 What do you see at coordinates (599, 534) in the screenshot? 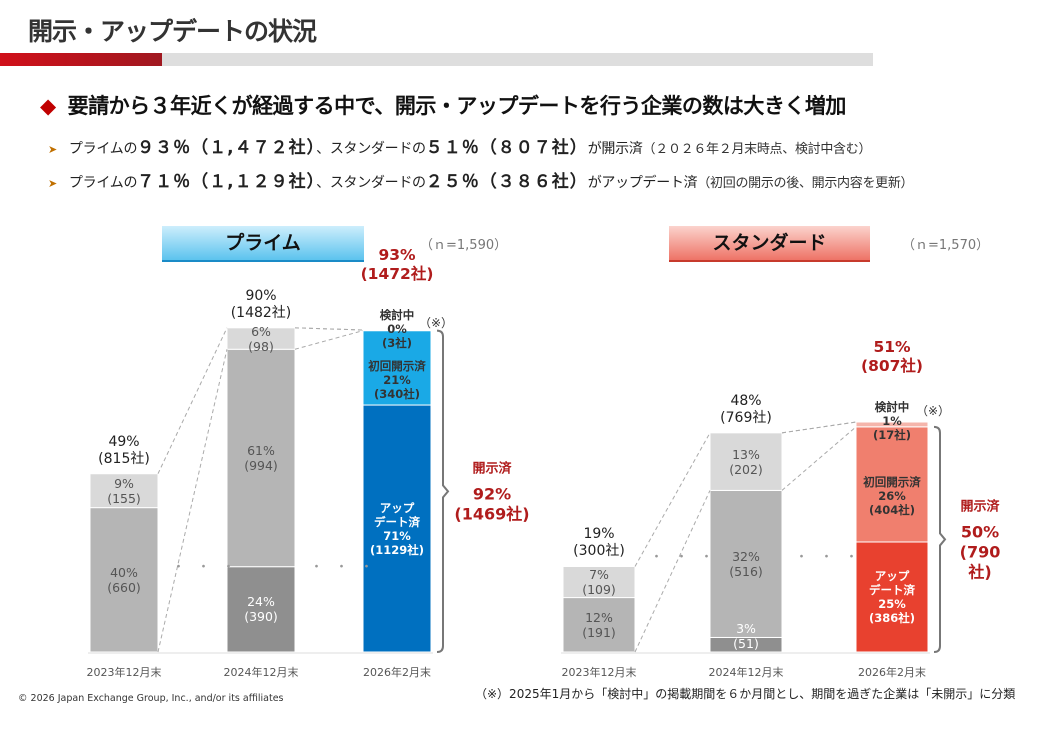
I see `total-percent: 19%` at bounding box center [599, 534].